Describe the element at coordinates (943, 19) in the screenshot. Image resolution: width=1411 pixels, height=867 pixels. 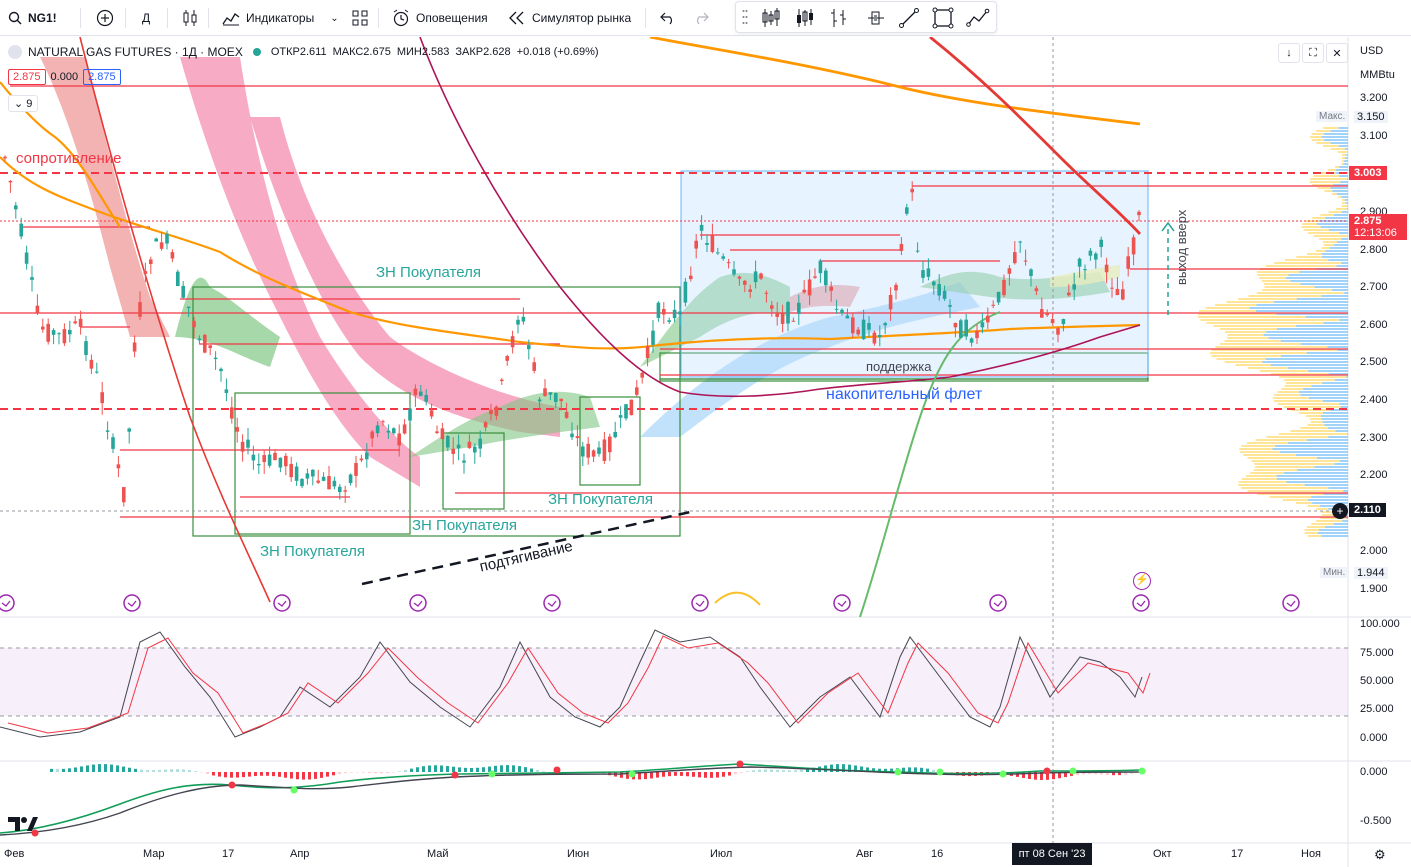
I see `draw-rectangle-icon` at that location.